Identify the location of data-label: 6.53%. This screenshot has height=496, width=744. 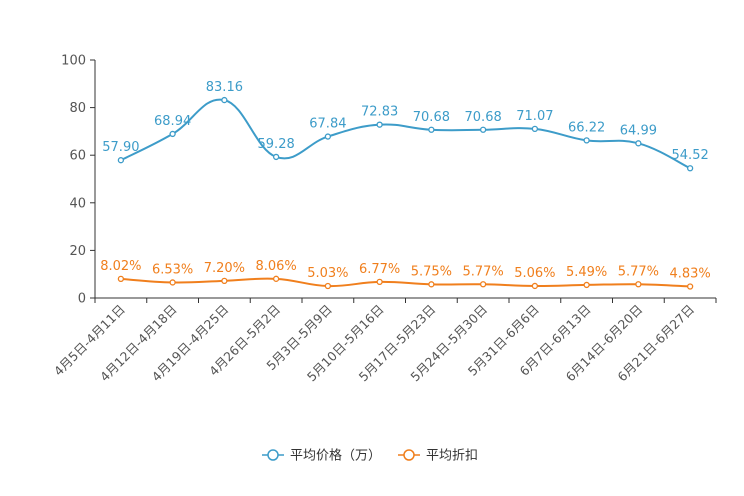
(172, 269).